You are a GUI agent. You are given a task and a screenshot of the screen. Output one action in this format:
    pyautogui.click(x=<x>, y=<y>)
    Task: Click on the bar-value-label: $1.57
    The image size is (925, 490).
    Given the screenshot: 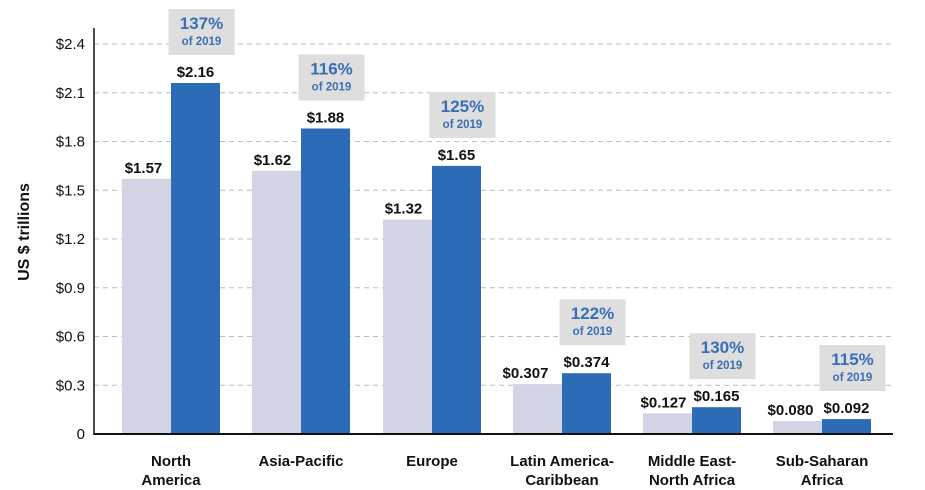 What is the action you would take?
    pyautogui.click(x=144, y=168)
    